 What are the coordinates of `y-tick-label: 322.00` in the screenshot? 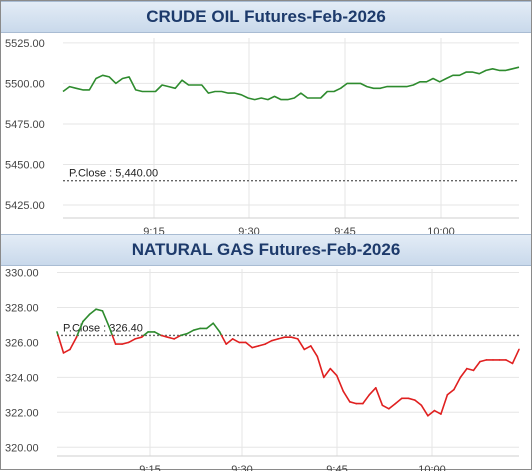 It's located at (22, 413).